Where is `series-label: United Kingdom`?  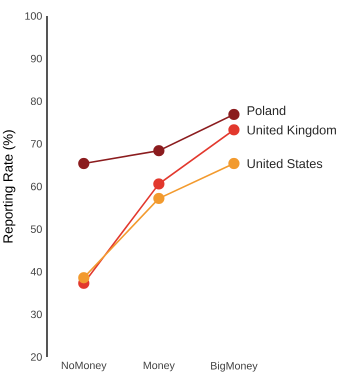 series-label: United Kingdom is located at coordinates (292, 131).